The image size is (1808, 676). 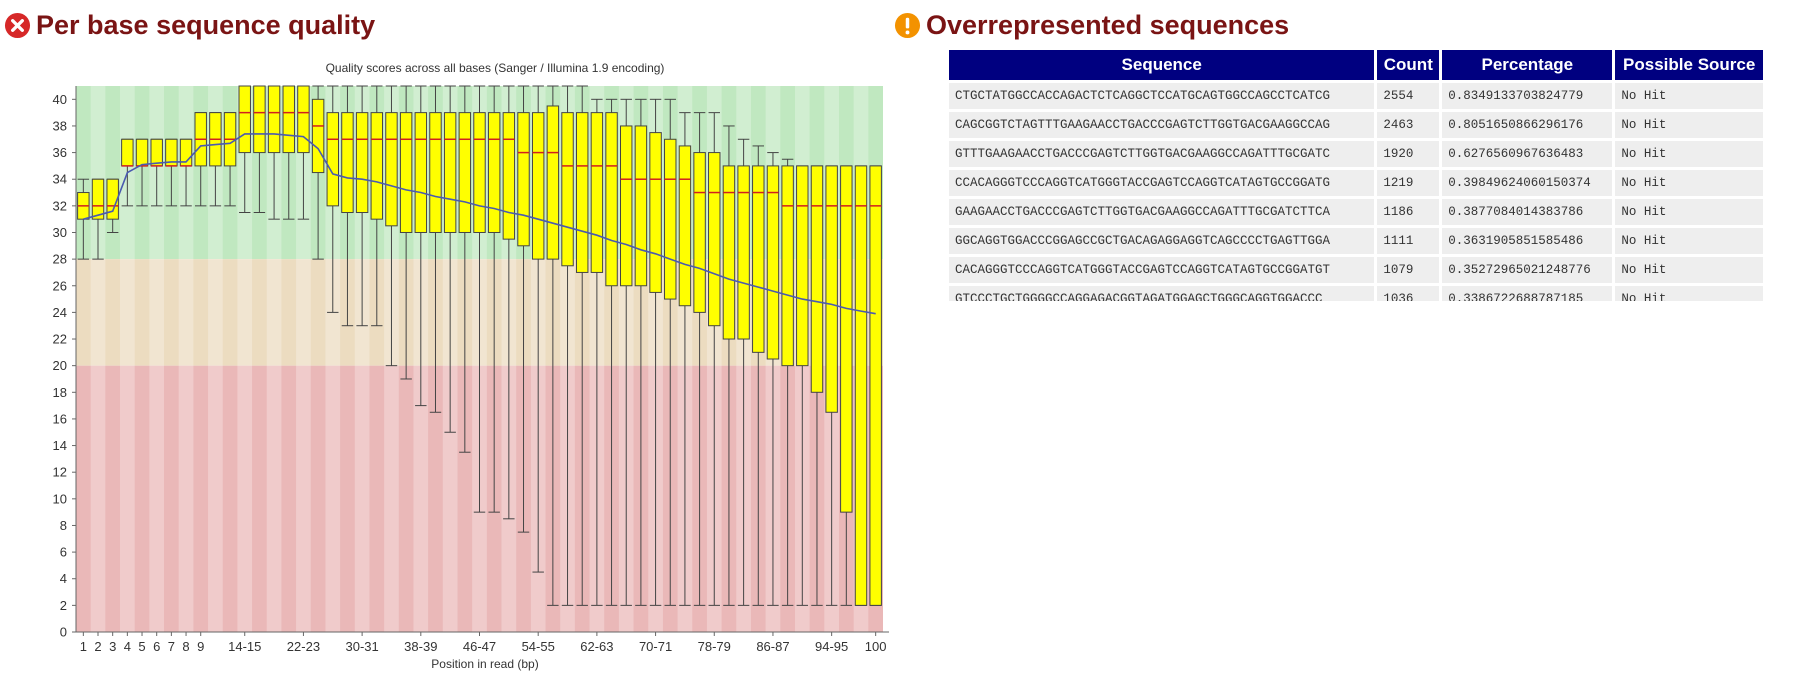 What do you see at coordinates (60, 445) in the screenshot?
I see `y-tick-label: 14` at bounding box center [60, 445].